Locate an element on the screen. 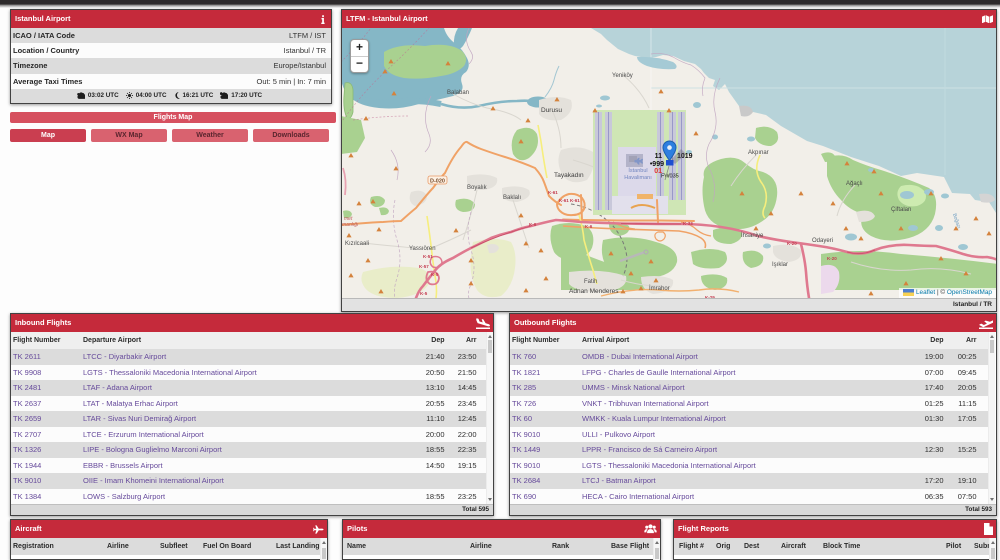 The width and height of the screenshot is (1000, 560). svg-text: K-29 is located at coordinates (710, 296).